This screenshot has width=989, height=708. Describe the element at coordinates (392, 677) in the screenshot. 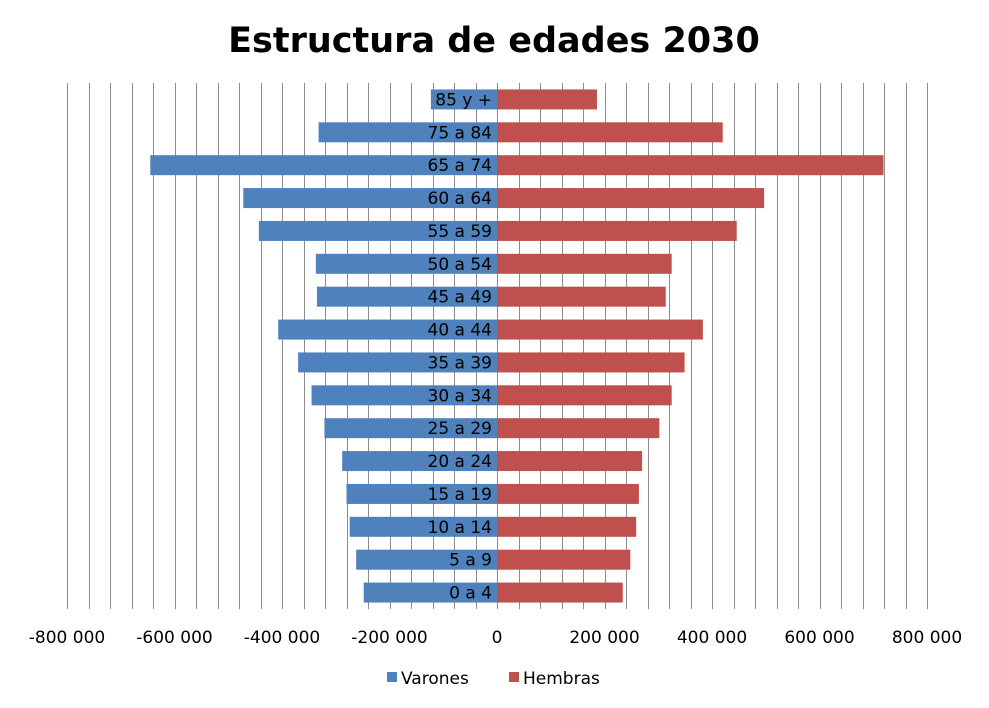

I see `legend-swatch-varones` at that location.